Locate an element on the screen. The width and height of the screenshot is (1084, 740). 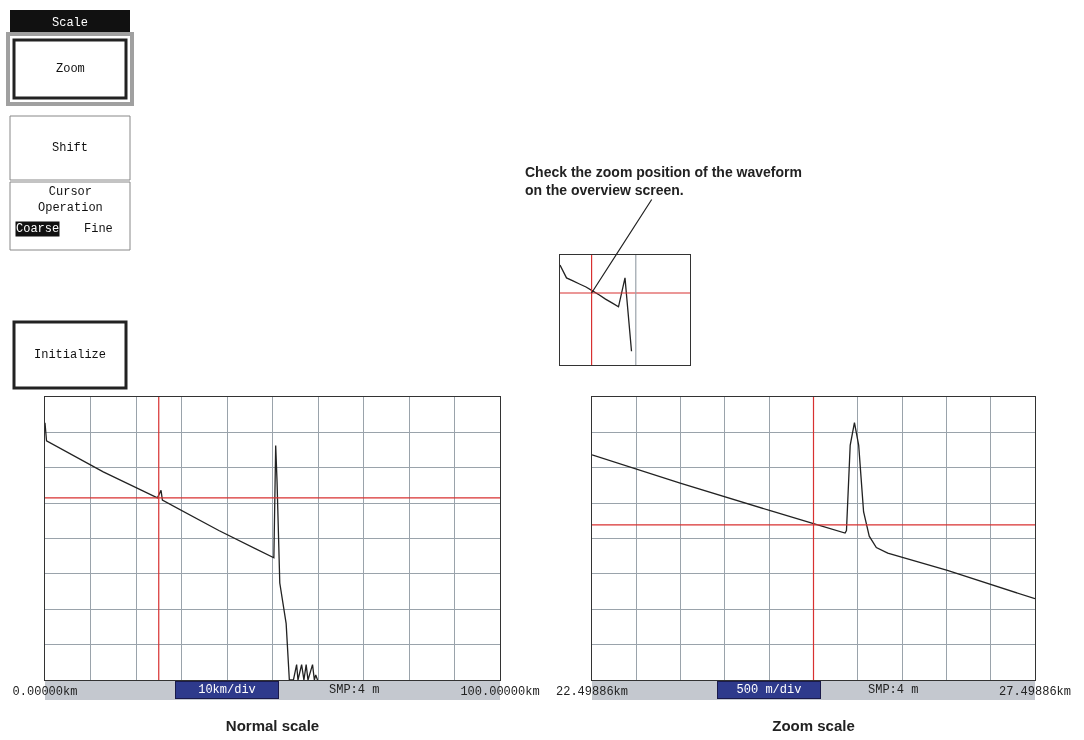
text: Zoom is located at coordinates (70, 69).